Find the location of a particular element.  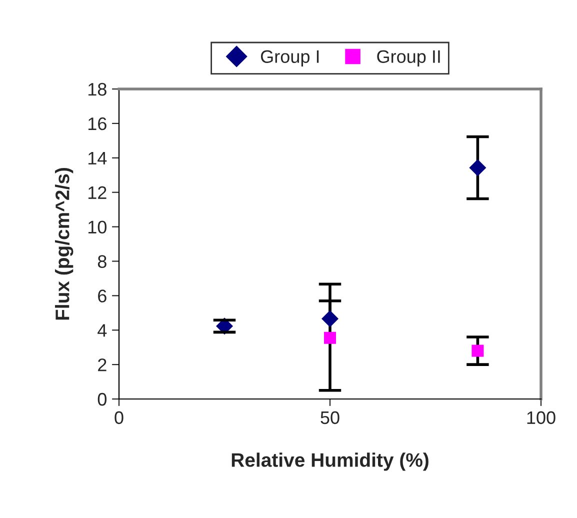

y-tick-label: 10 is located at coordinates (97, 227).